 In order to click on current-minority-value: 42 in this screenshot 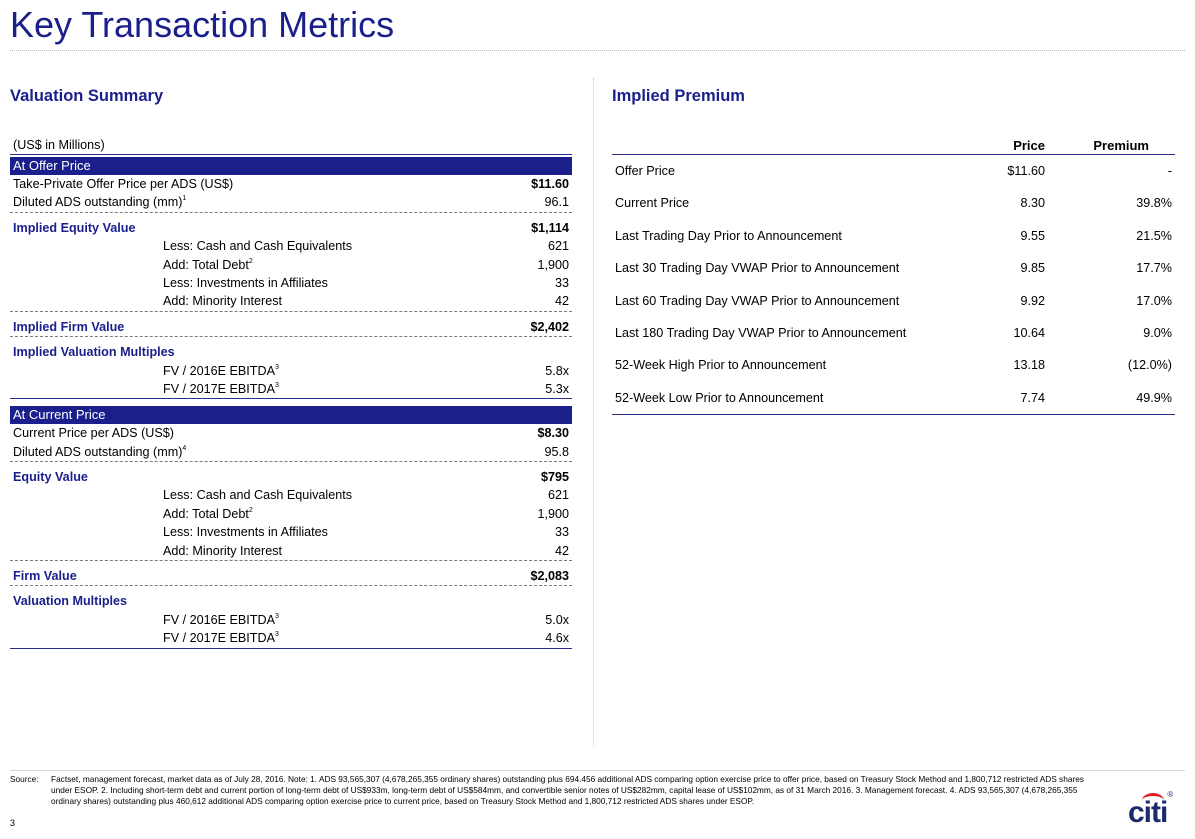, I will do `click(561, 550)`.